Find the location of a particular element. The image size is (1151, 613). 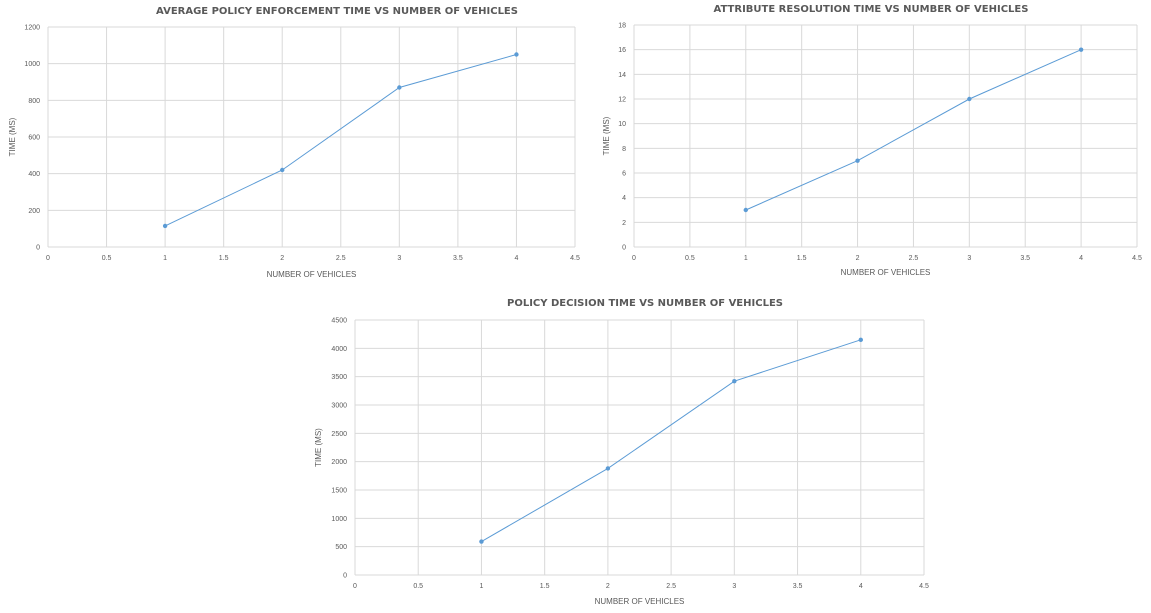

y-tick-label: 3000 is located at coordinates (339, 406).